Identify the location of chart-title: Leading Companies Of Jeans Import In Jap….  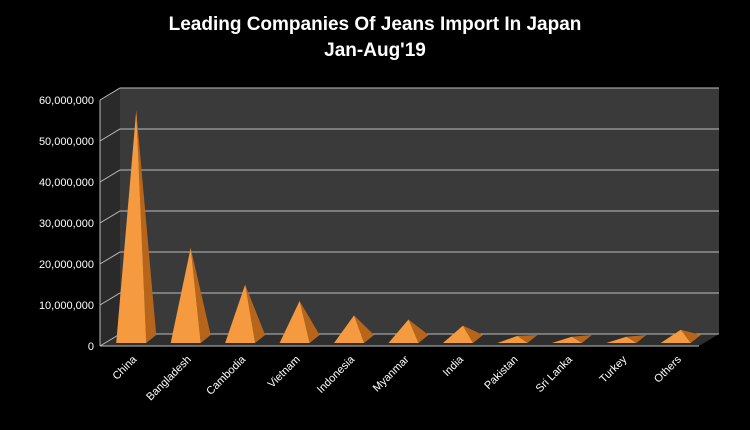
(375, 24).